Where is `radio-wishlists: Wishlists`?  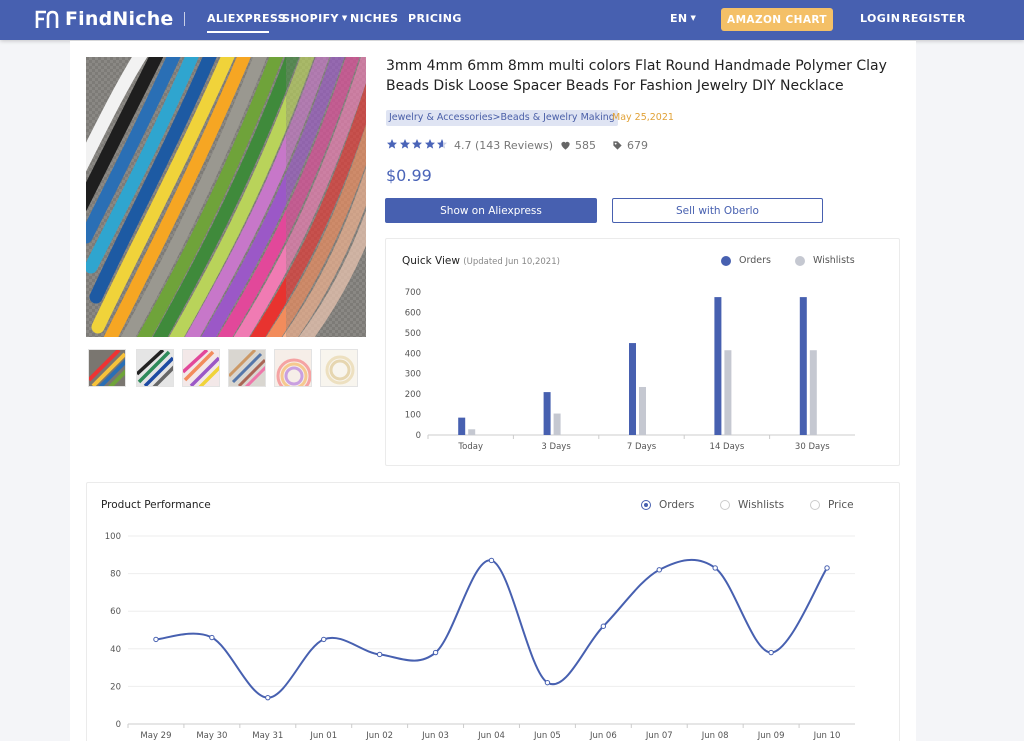
radio-wishlists: Wishlists is located at coordinates (752, 505).